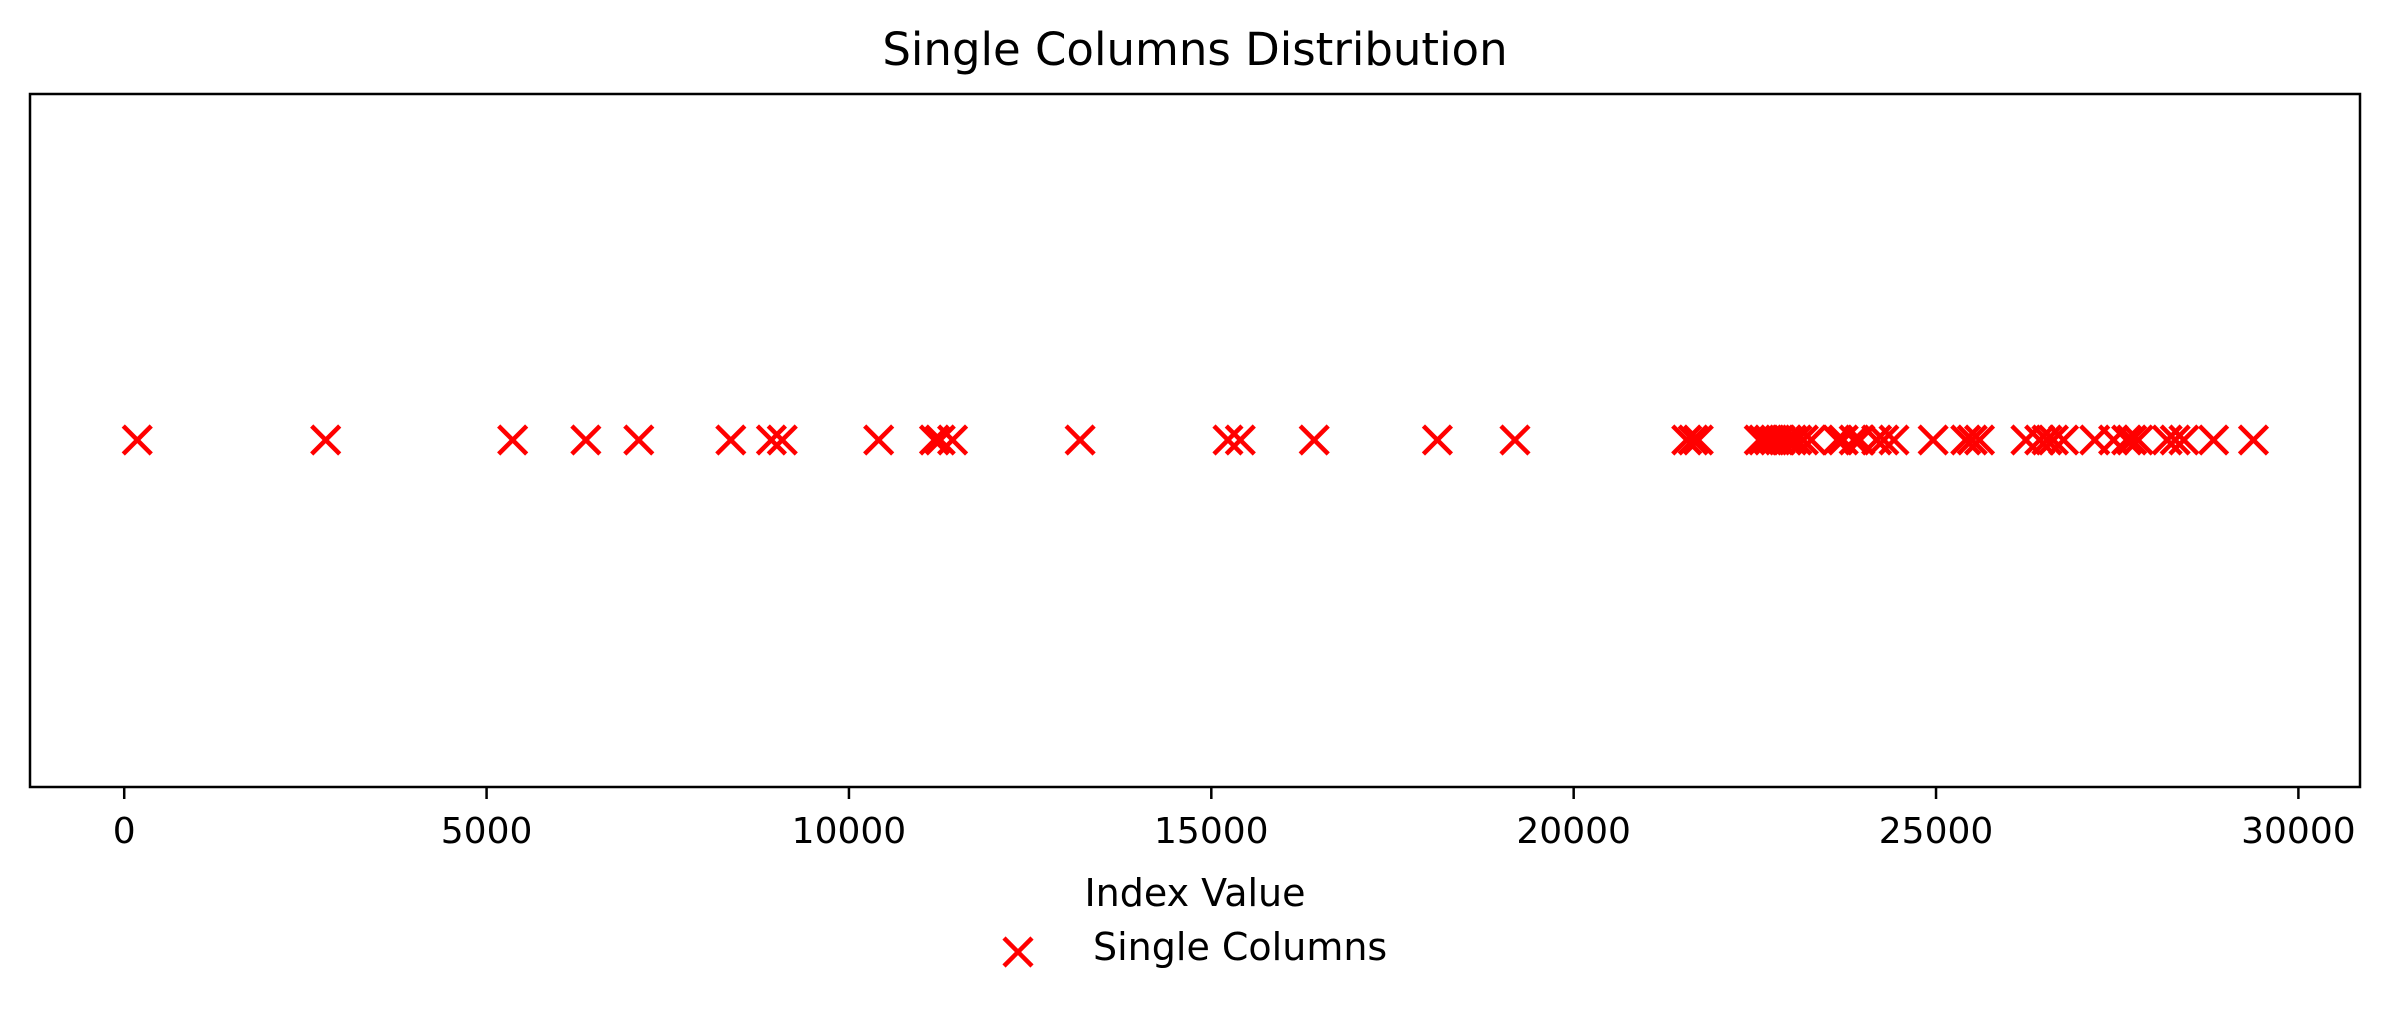  I want to click on x-tick-label: 20000, so click(1573, 831).